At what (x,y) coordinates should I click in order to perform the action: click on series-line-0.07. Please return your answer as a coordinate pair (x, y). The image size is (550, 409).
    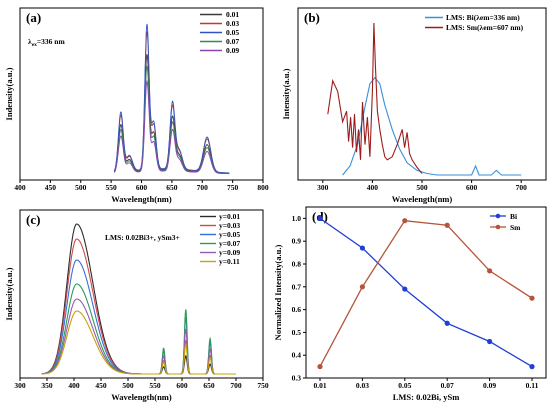
    Looking at the image, I should click on (171, 120).